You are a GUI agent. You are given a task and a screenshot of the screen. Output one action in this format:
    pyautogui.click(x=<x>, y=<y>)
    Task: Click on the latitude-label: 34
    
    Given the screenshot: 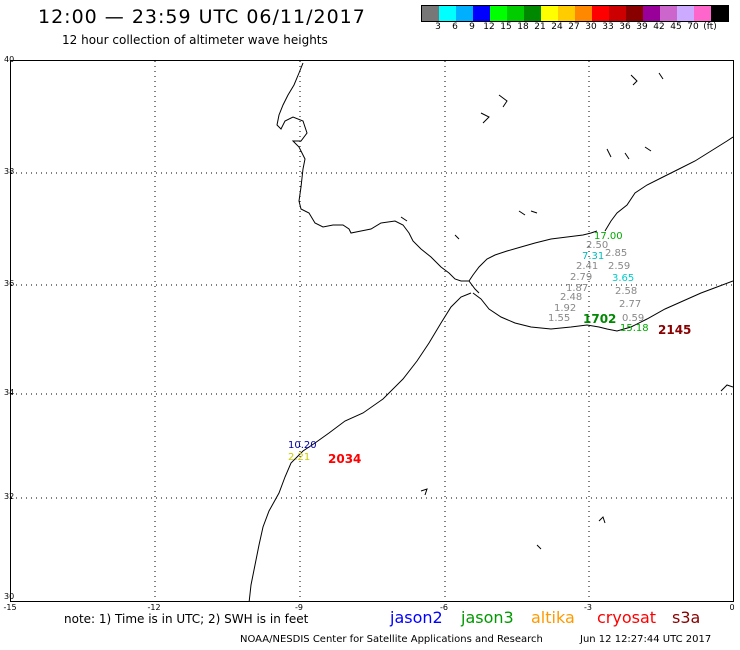 What is the action you would take?
    pyautogui.click(x=9, y=392)
    